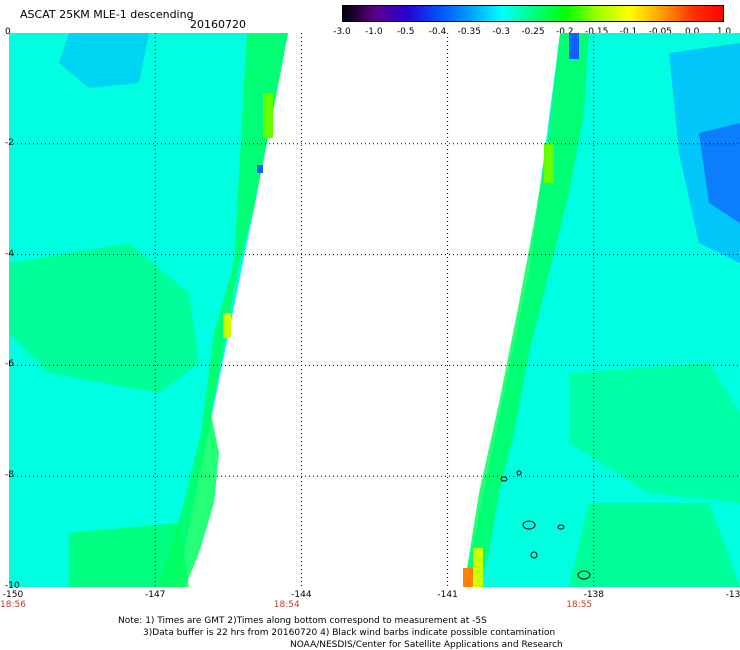 The image size is (740, 650). I want to click on right-swath-green-middle, so click(654, 433).